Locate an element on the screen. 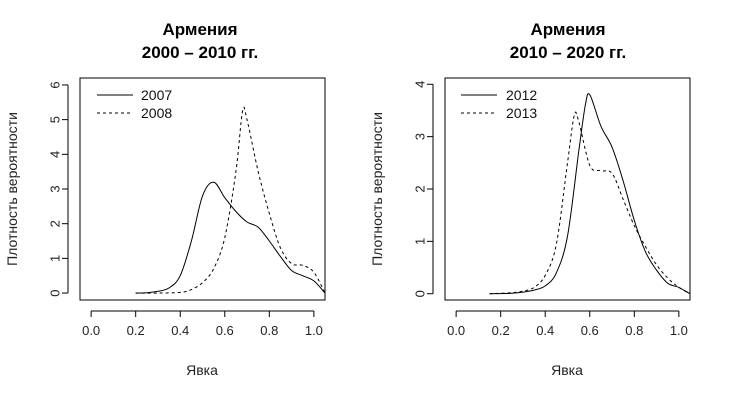 This screenshot has height=400, width=730. x-axis-2: 0.0 0.2 0.4 0.6 0.8 1.0 is located at coordinates (567, 324).